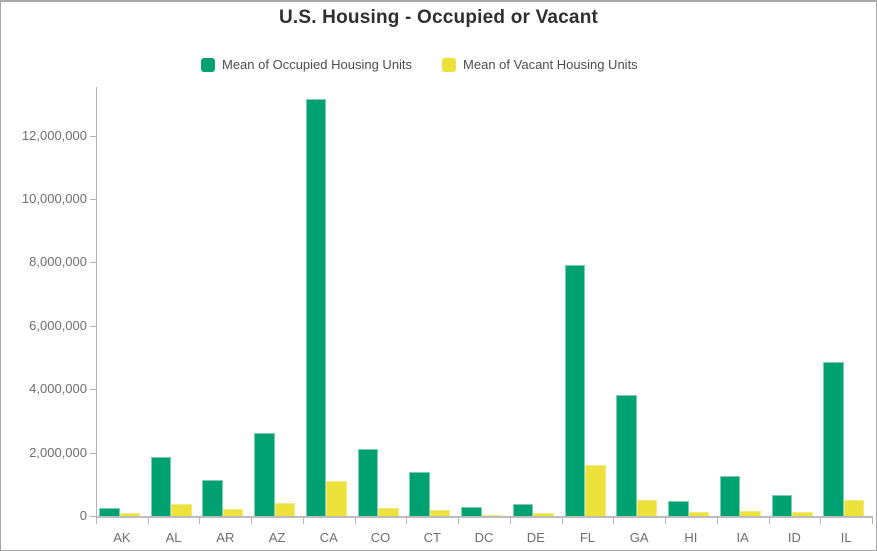  I want to click on x-axis-label-ca: CA, so click(328, 537).